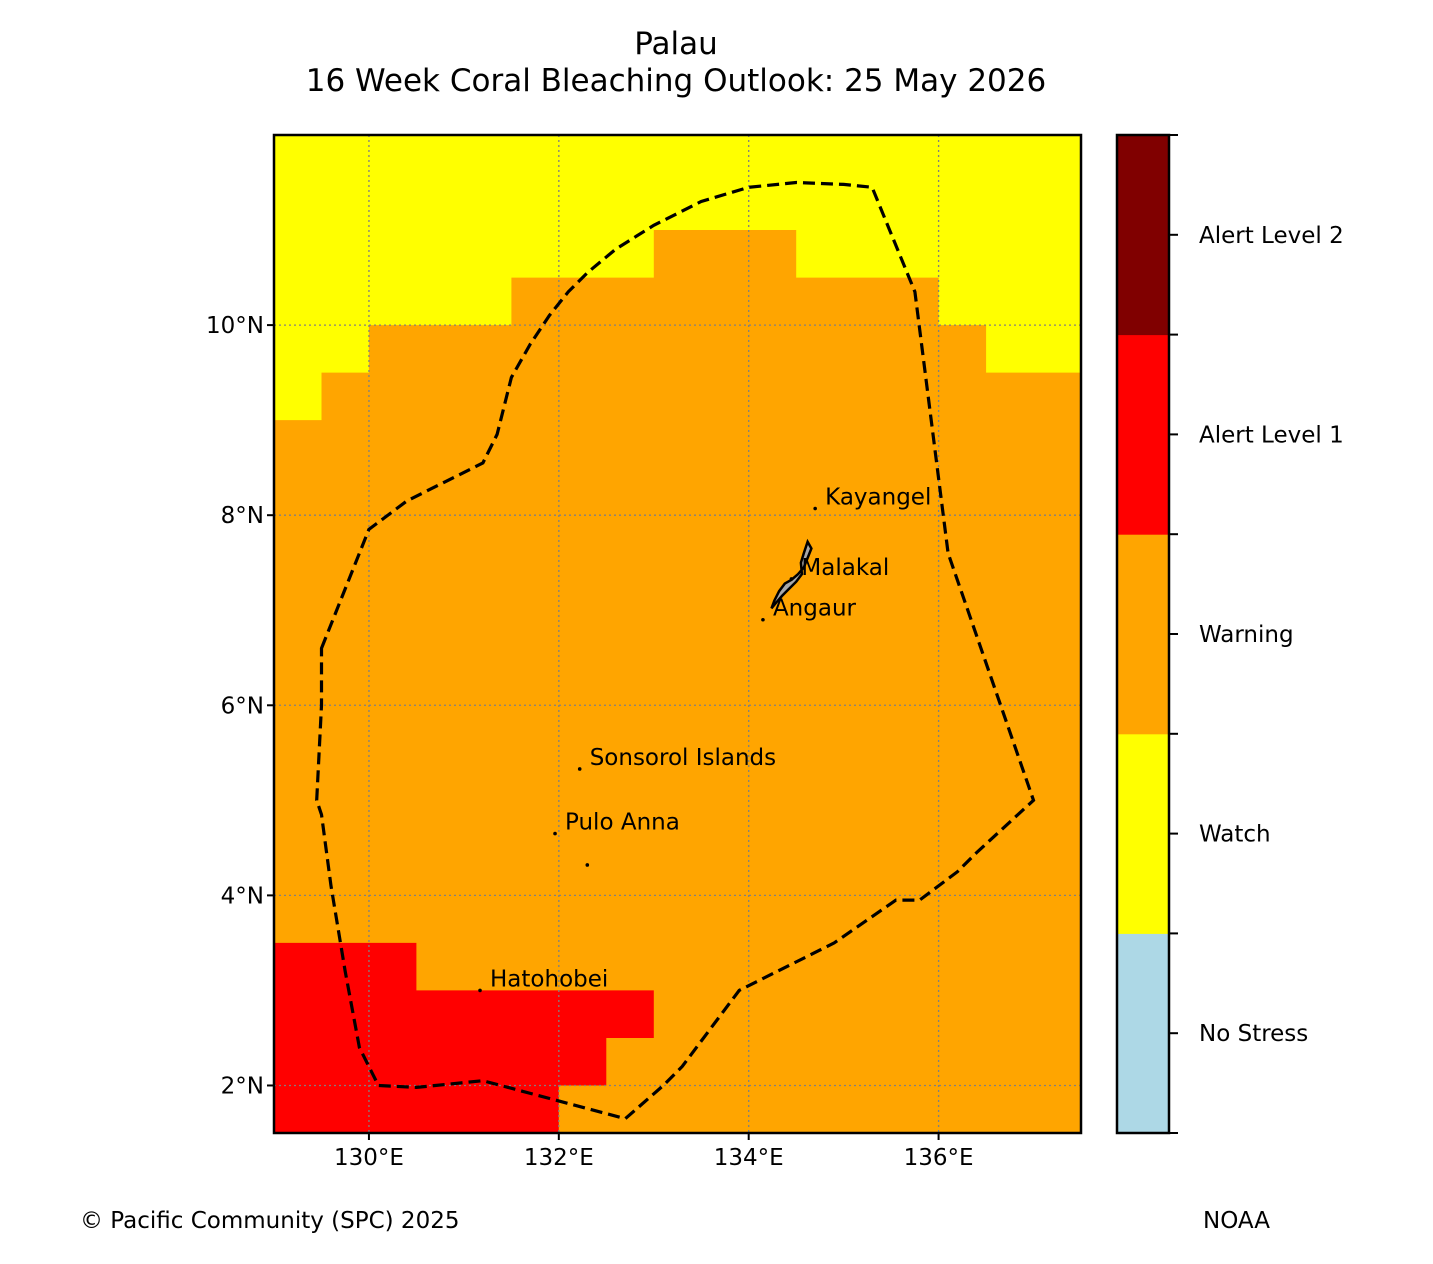 The height and width of the screenshot is (1264, 1433). I want to click on place-label-kayangel: Kayangel, so click(878, 498).